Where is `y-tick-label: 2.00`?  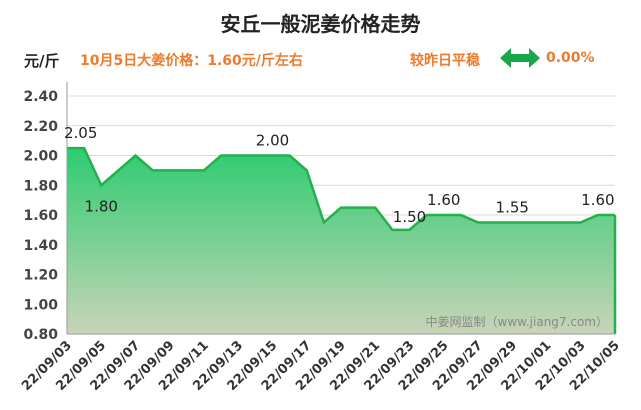 y-tick-label: 2.00 is located at coordinates (40, 157).